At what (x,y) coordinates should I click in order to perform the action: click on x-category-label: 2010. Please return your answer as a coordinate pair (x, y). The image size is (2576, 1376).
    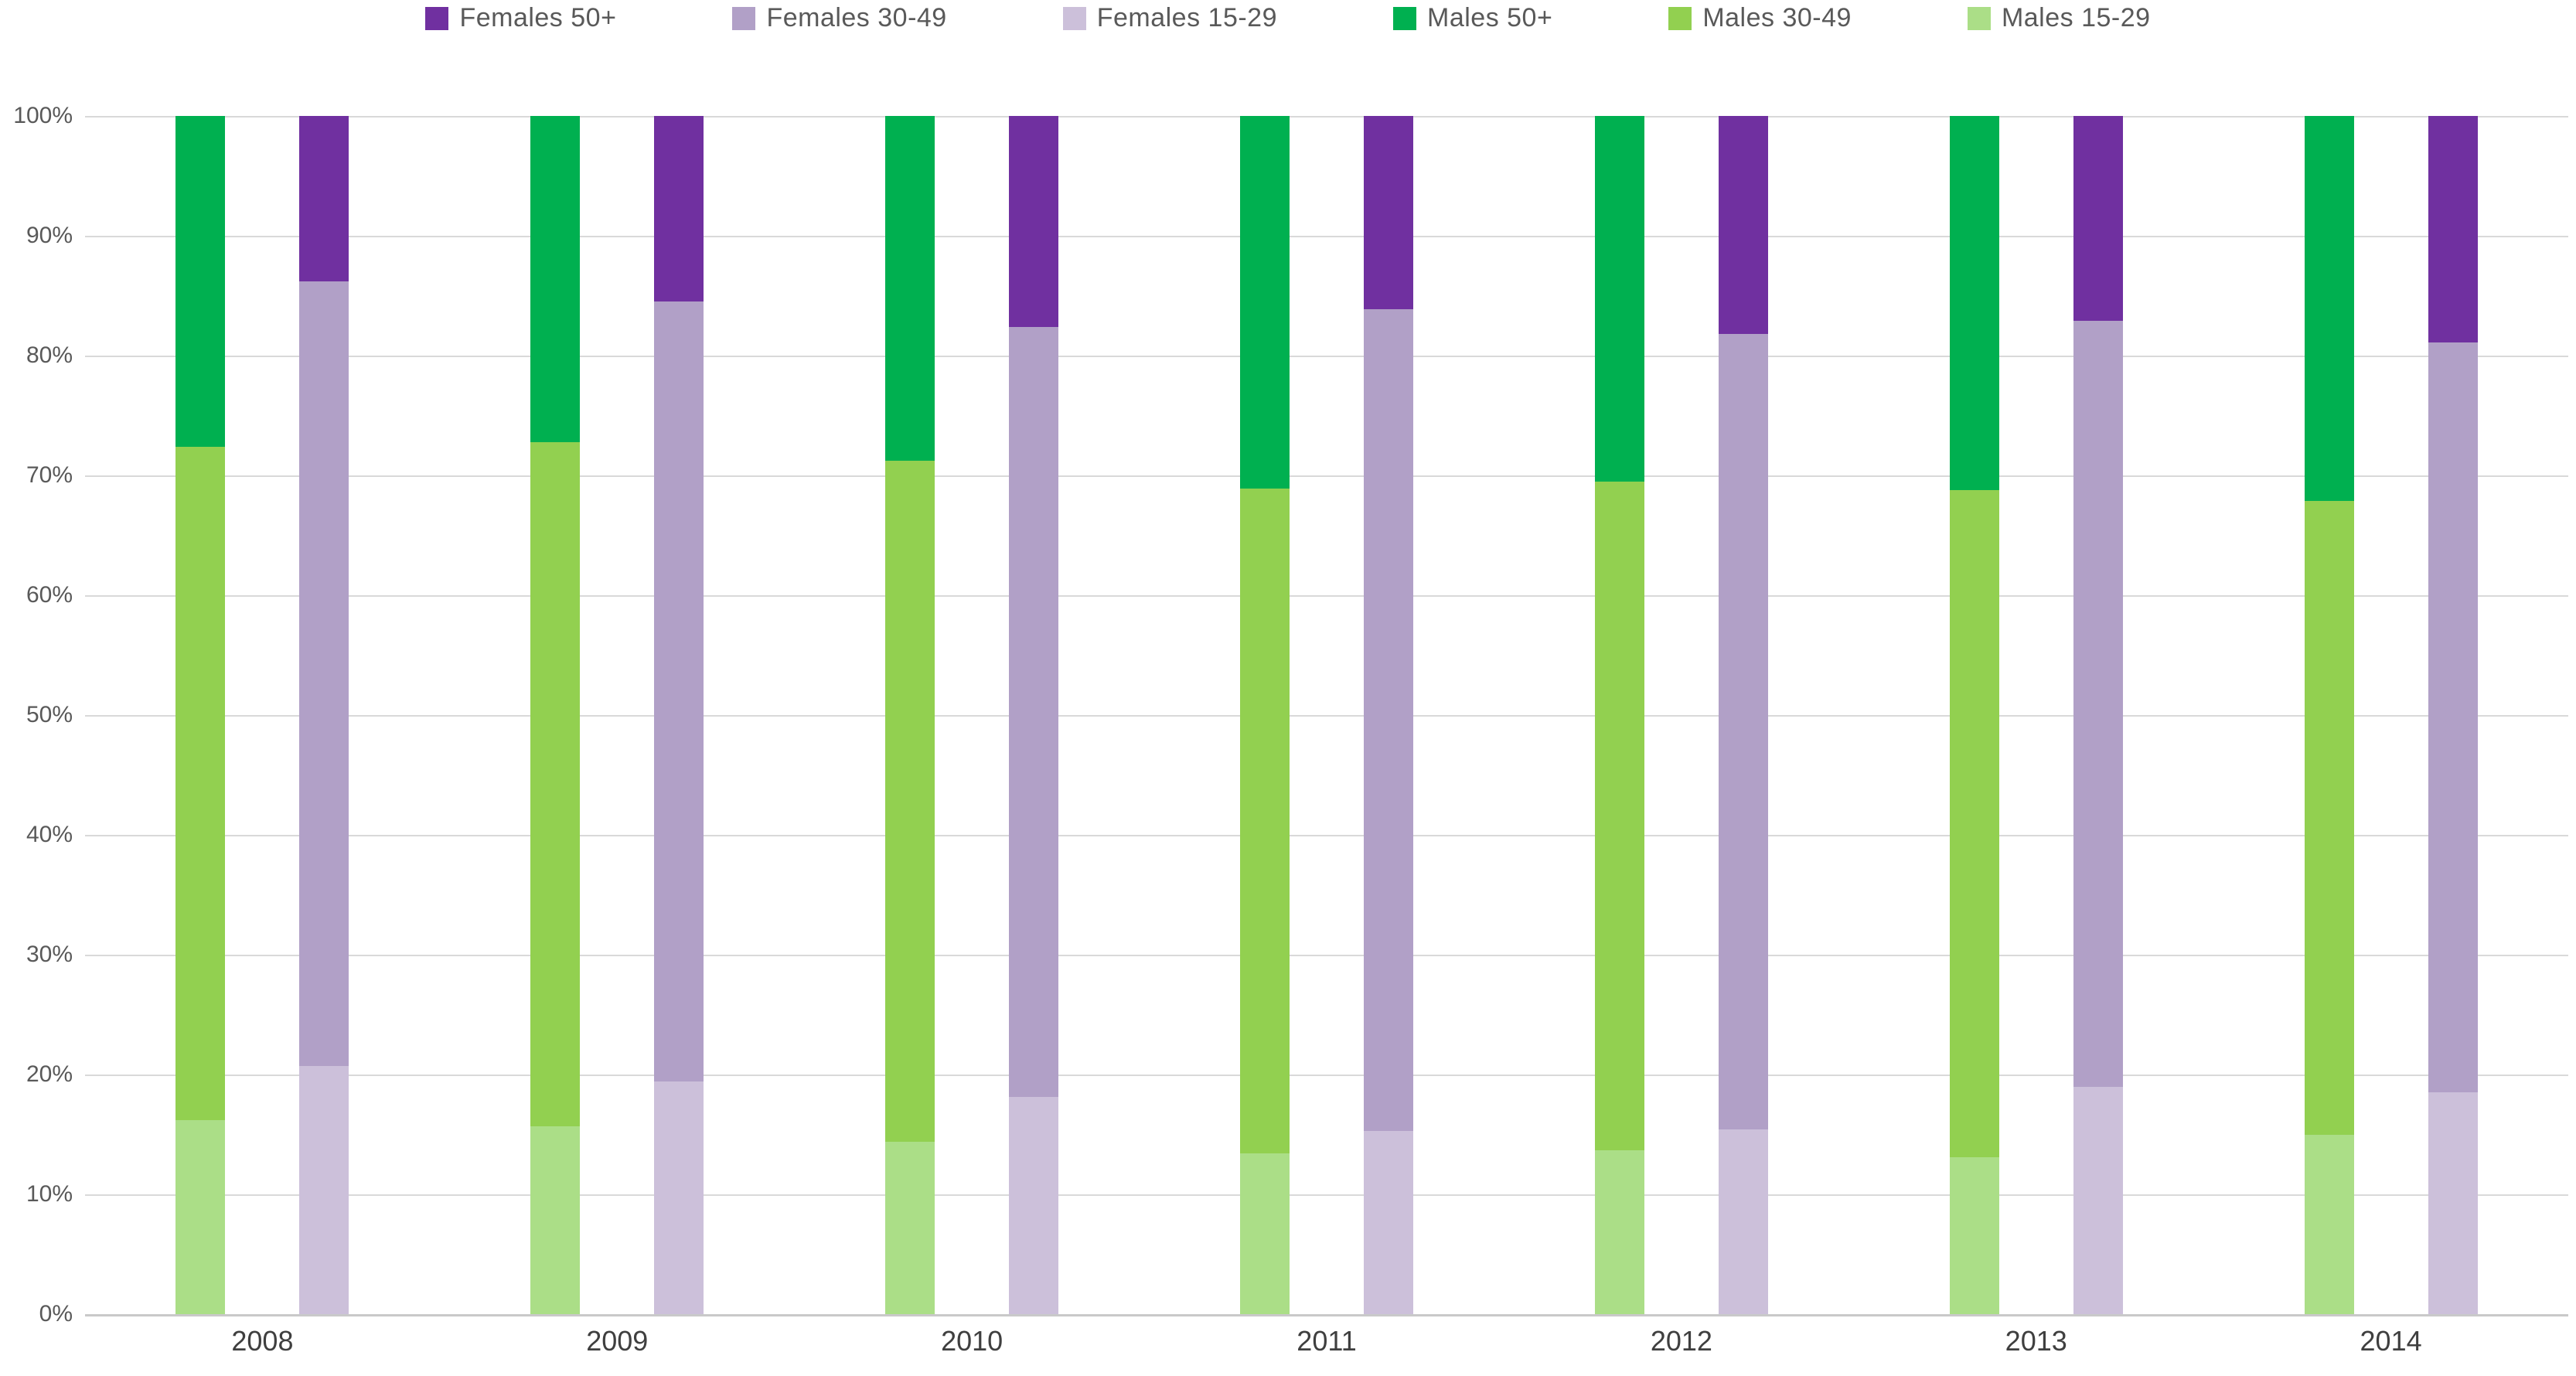
    Looking at the image, I should click on (972, 1341).